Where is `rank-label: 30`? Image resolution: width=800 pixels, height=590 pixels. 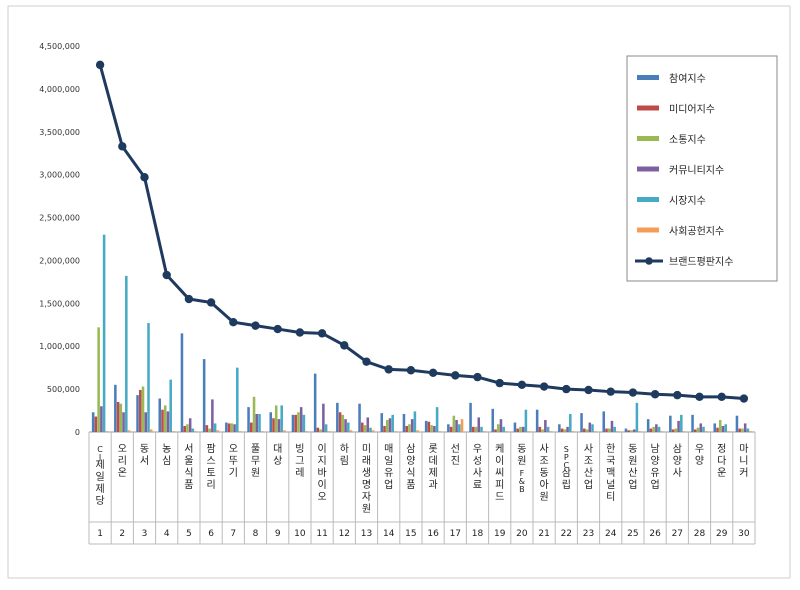
rank-label: 30 is located at coordinates (744, 534).